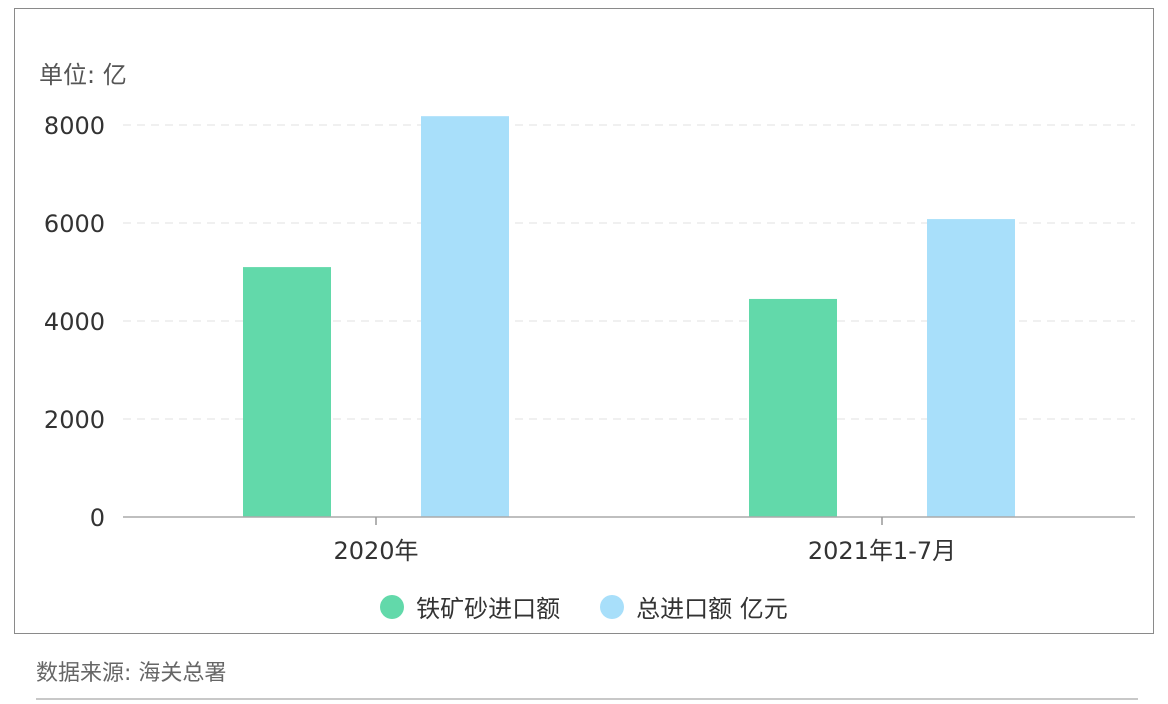 This screenshot has height=704, width=1168. What do you see at coordinates (587, 699) in the screenshot?
I see `bottom-divider` at bounding box center [587, 699].